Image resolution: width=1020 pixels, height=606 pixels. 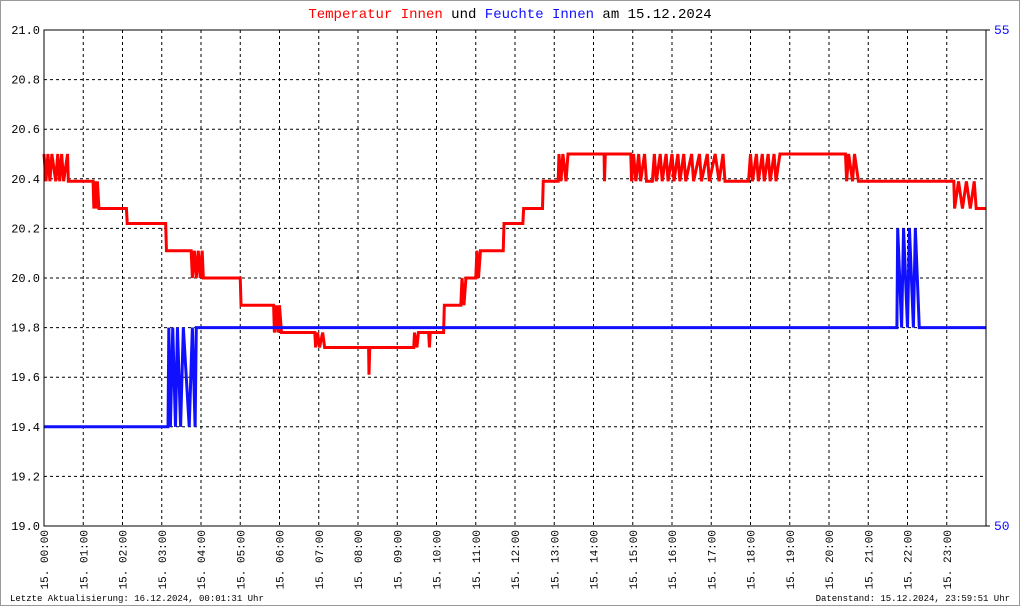 What do you see at coordinates (25, 477) in the screenshot?
I see `y-tick-label: 19.2` at bounding box center [25, 477].